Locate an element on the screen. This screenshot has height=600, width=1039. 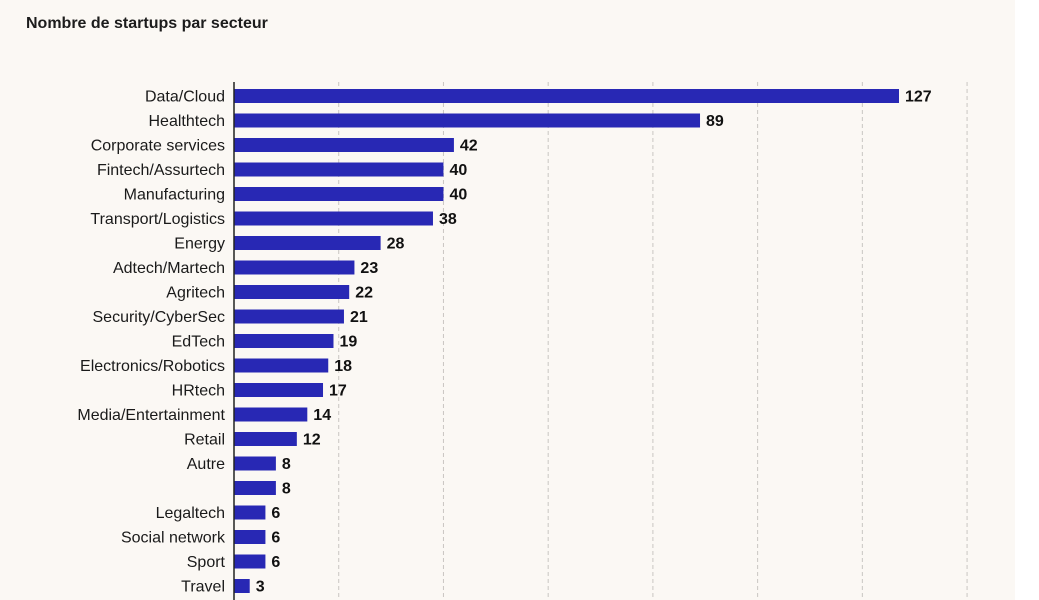
value-label: 42 is located at coordinates (469, 146).